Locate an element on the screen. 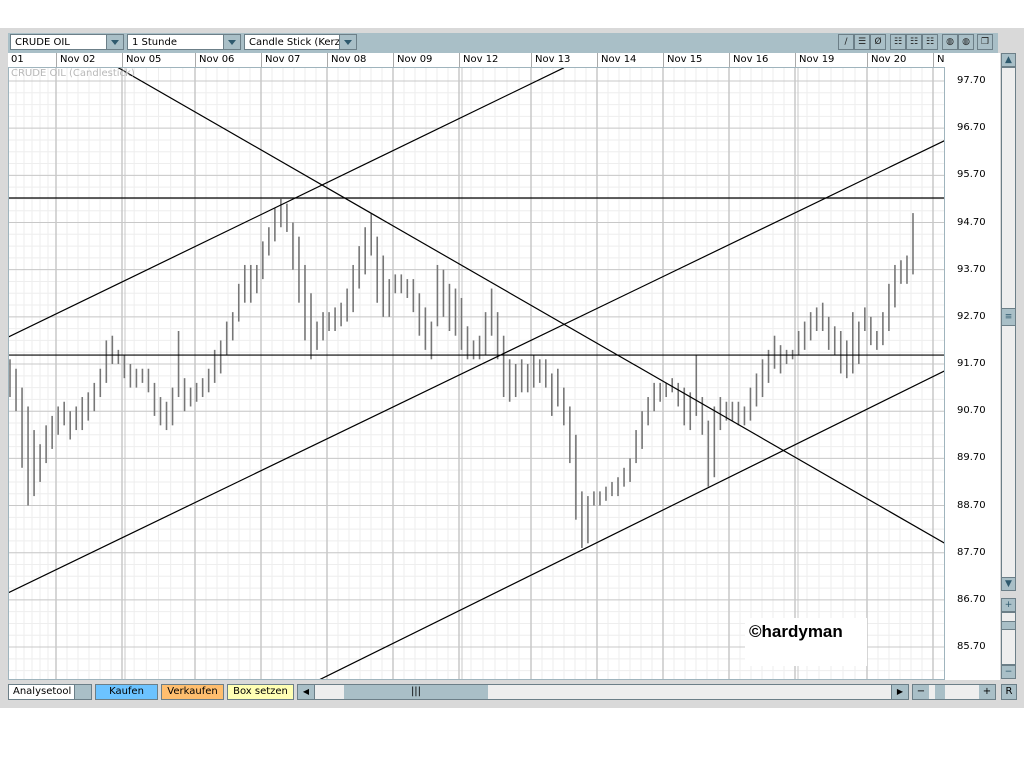 The height and width of the screenshot is (768, 1024). grid-1-icon: ☷ is located at coordinates (898, 42).